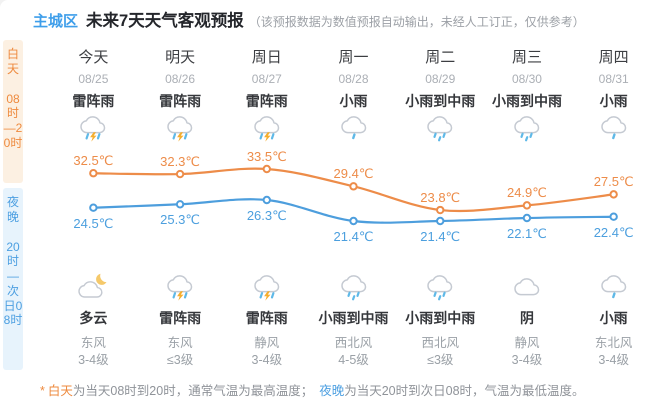 This screenshot has height=400, width=657. Describe the element at coordinates (180, 343) in the screenshot. I see `wind-direction: 东风` at that location.